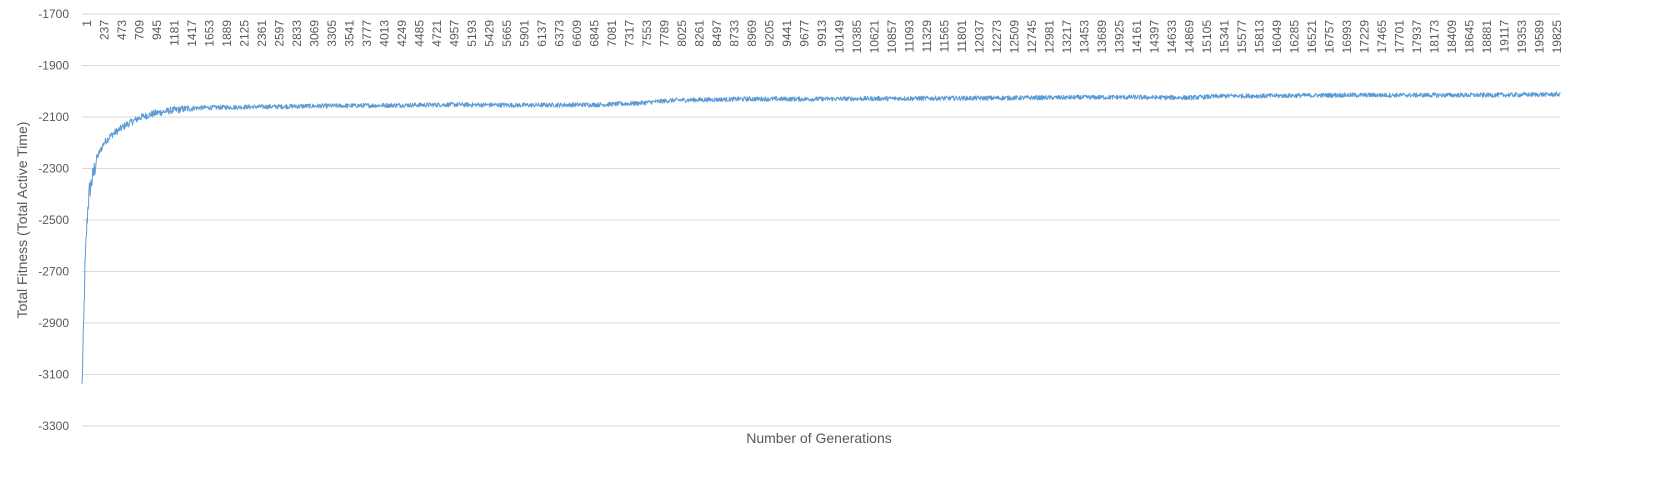 The height and width of the screenshot is (490, 1655). I want to click on x-tick-label: 9205, so click(770, 33).